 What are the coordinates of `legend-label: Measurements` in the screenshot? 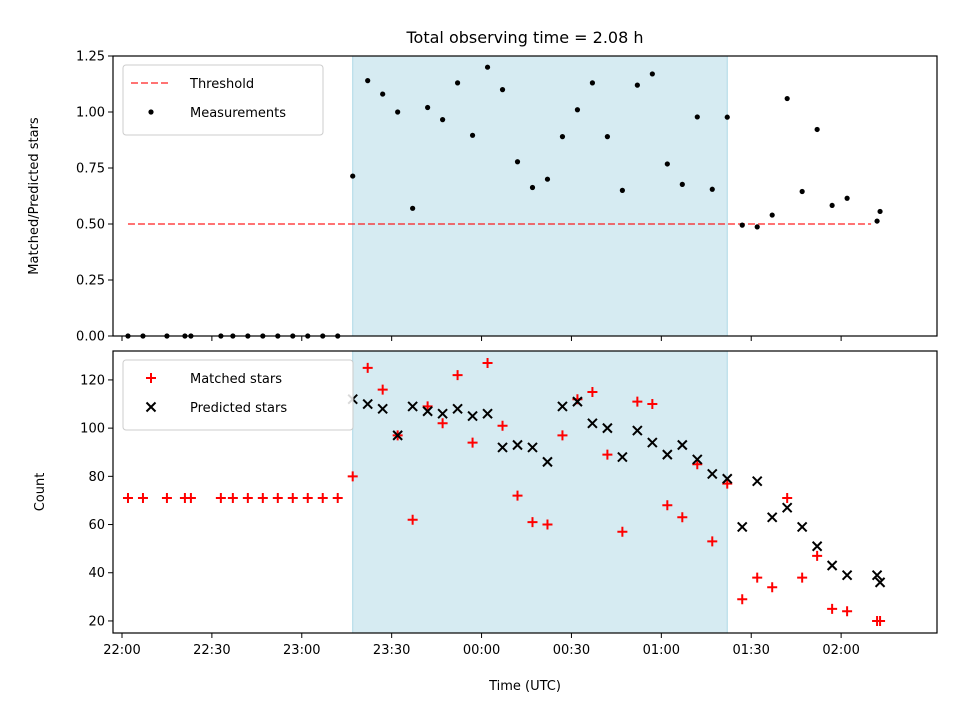 It's located at (238, 113).